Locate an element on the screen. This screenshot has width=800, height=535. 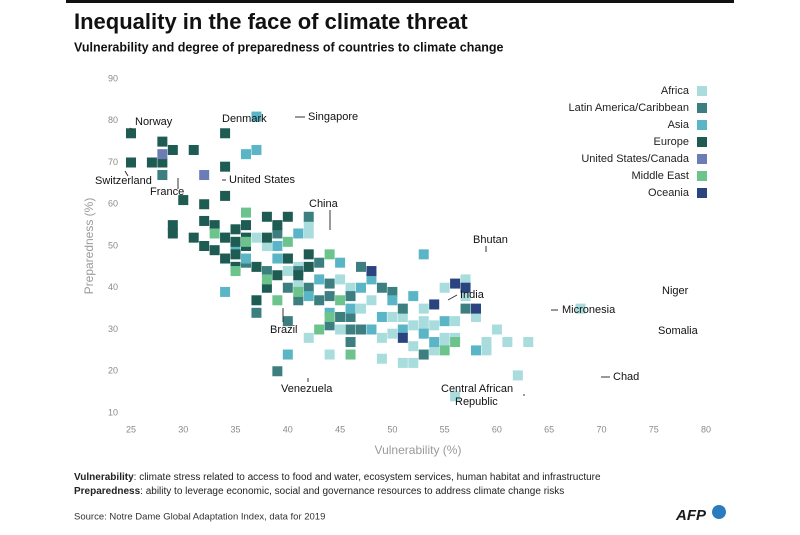
x-tick-label: 45 is located at coordinates (340, 429).